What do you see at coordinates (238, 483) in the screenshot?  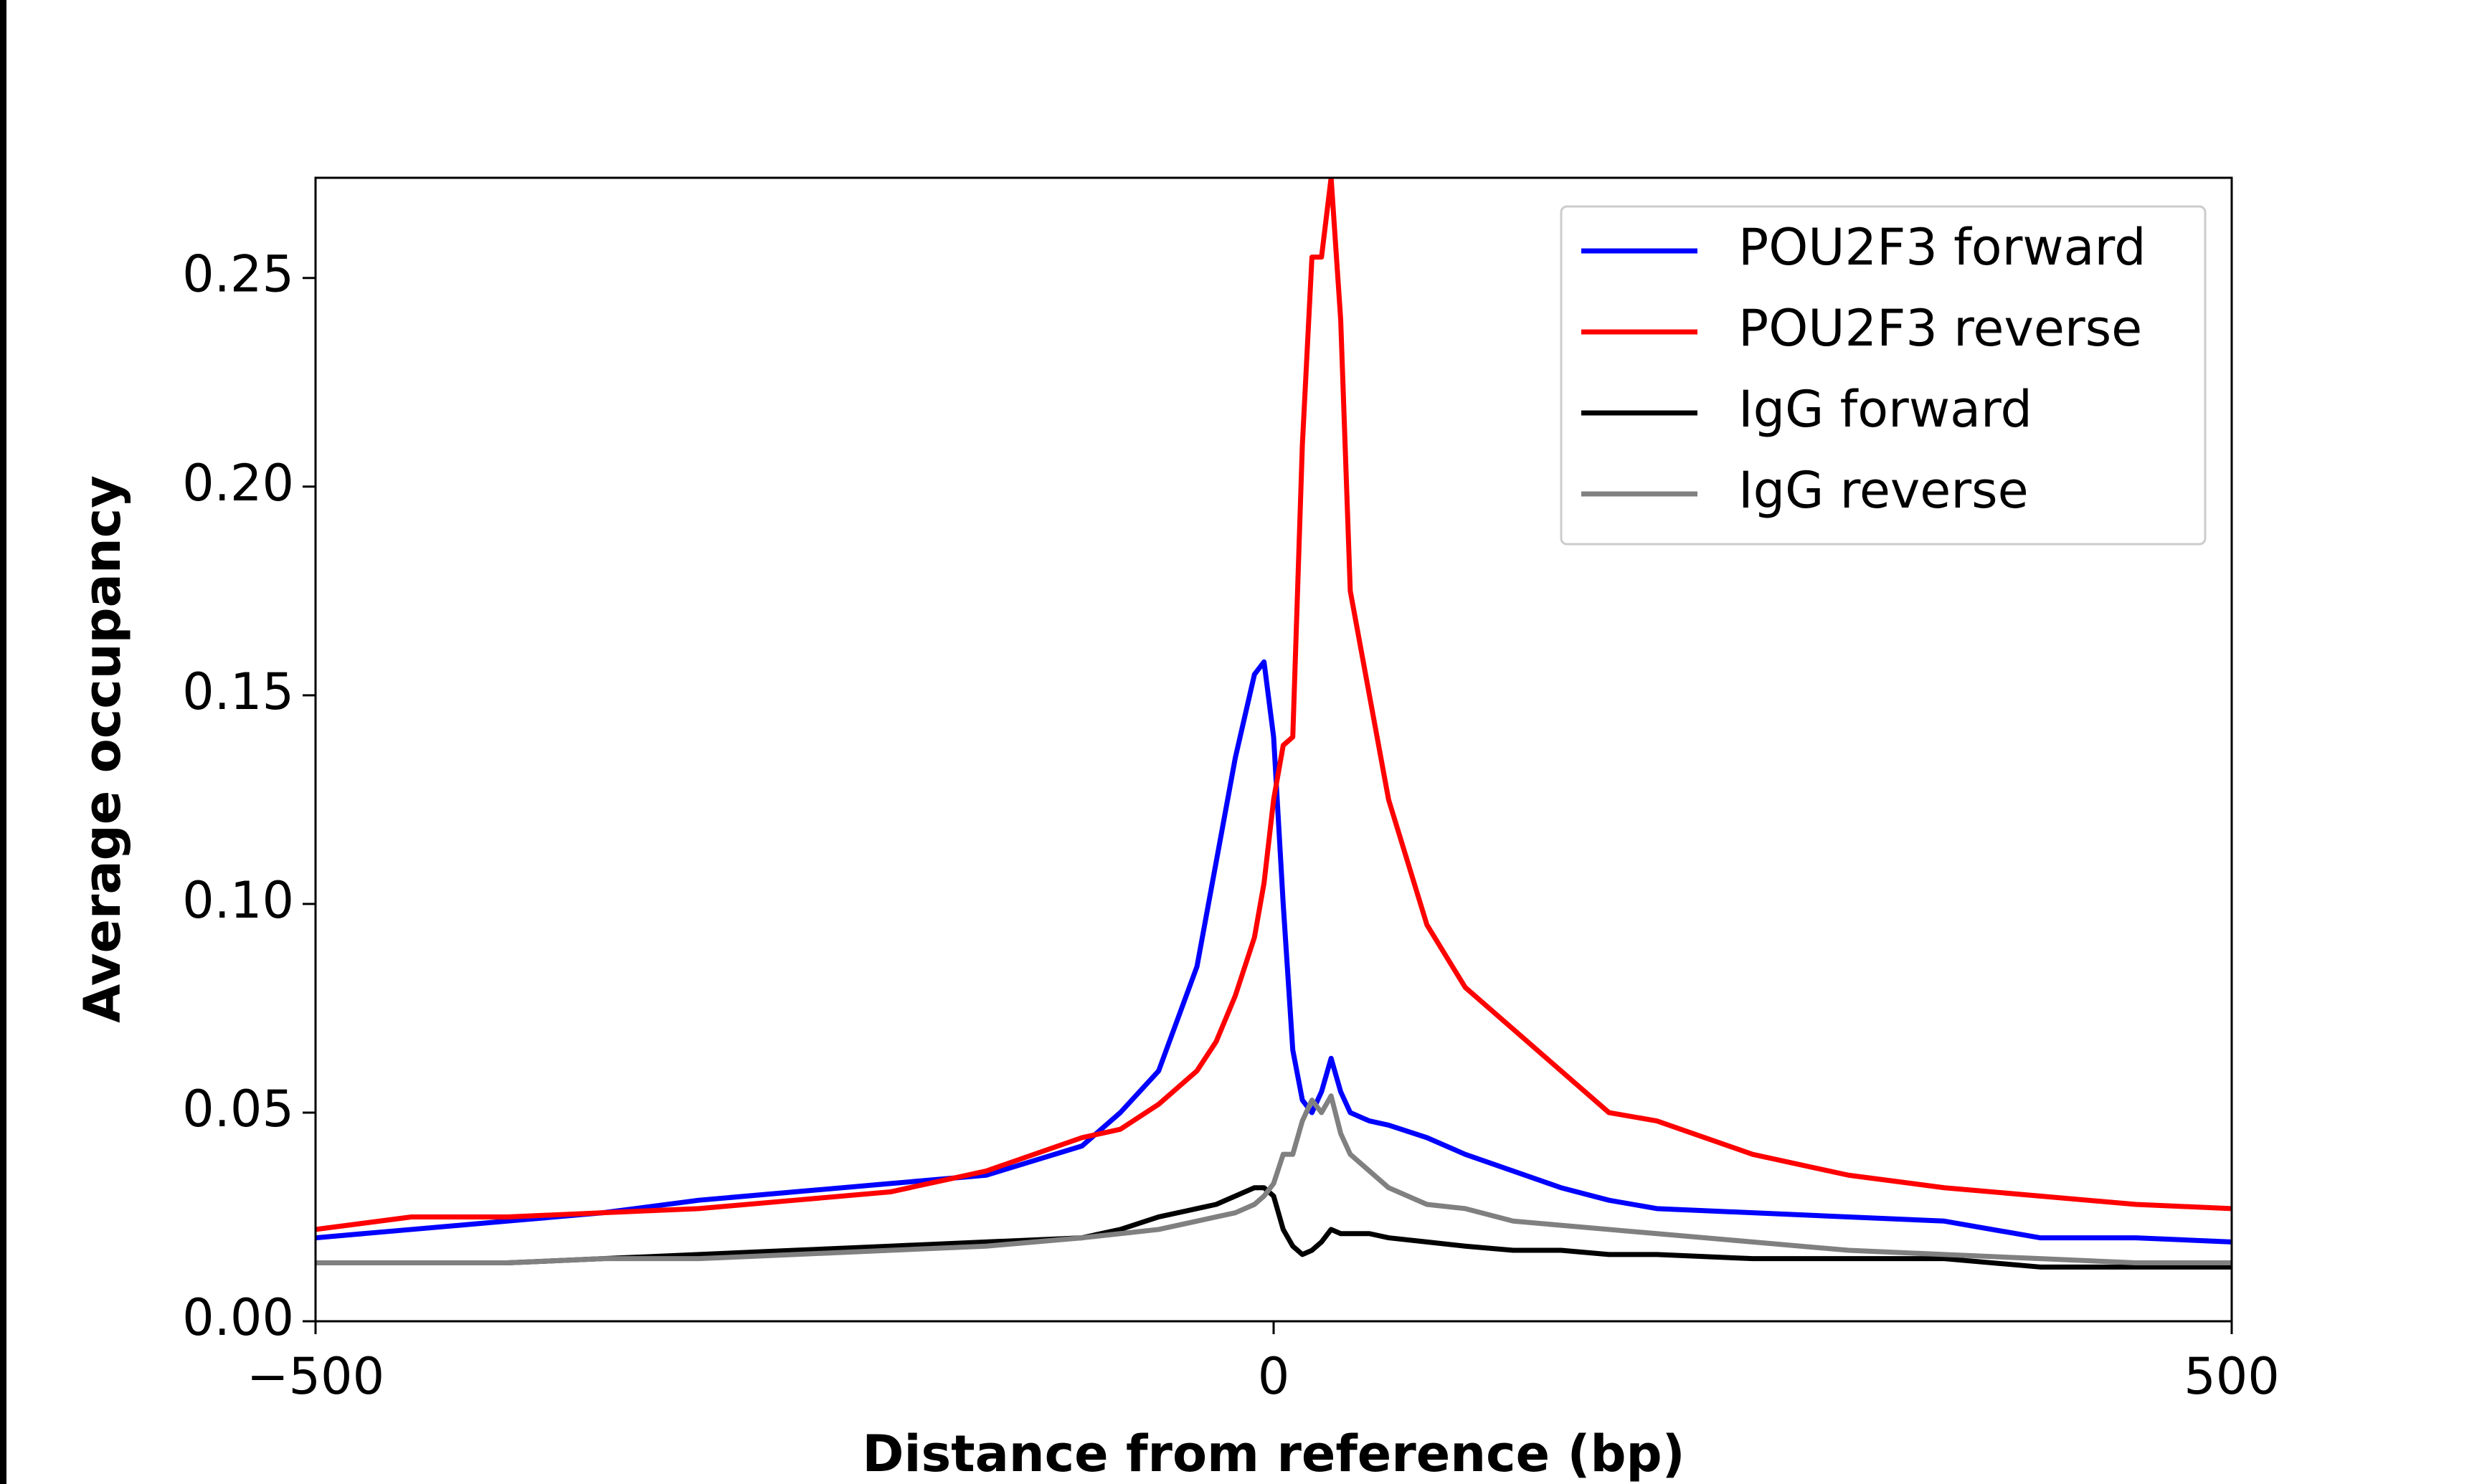 I see `y-tick-label: 0.20` at bounding box center [238, 483].